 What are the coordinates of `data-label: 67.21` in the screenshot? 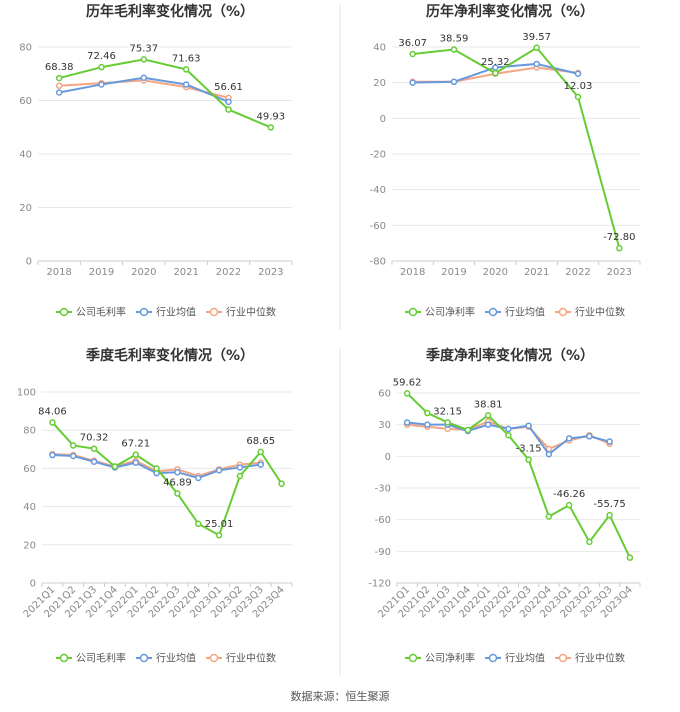 It's located at (135, 444).